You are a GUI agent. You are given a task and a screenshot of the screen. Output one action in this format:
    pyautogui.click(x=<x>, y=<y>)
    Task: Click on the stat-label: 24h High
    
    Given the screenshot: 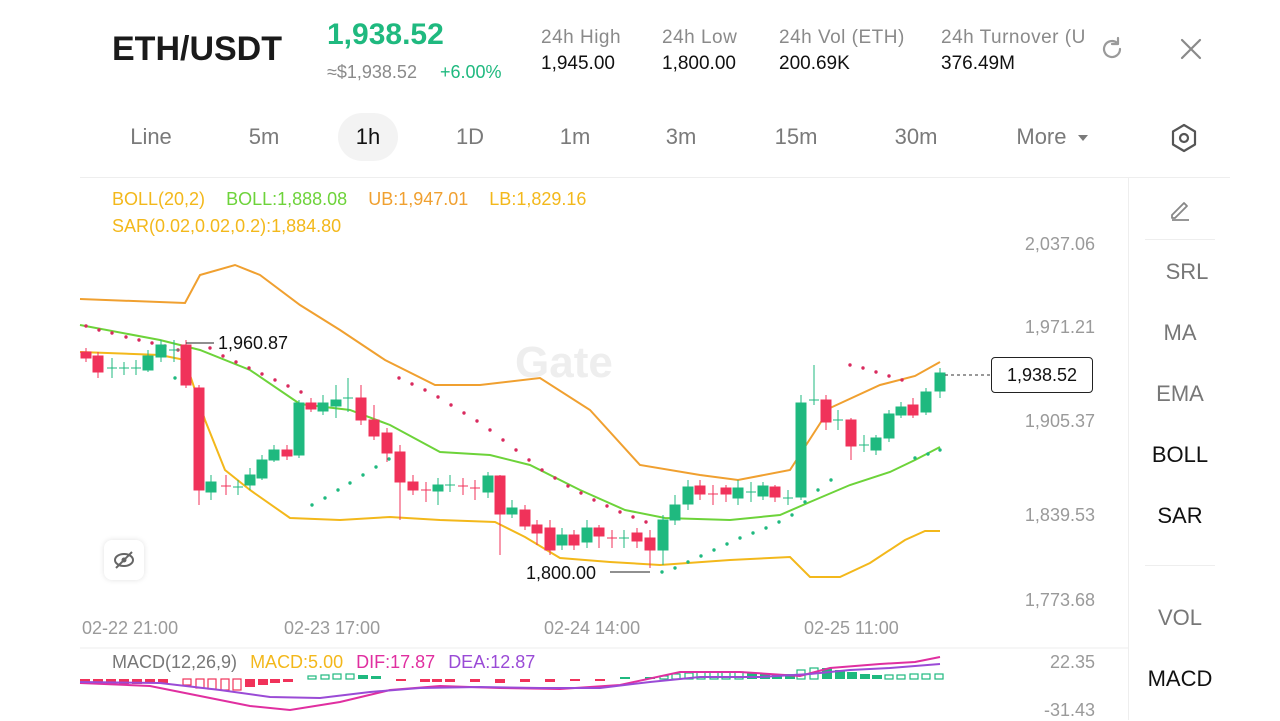 What is the action you would take?
    pyautogui.click(x=581, y=37)
    